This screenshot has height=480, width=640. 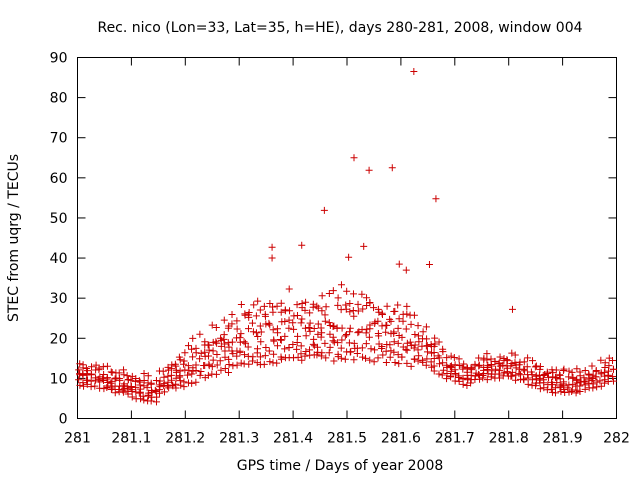 I want to click on y-tick-label: 90, so click(x=59, y=59).